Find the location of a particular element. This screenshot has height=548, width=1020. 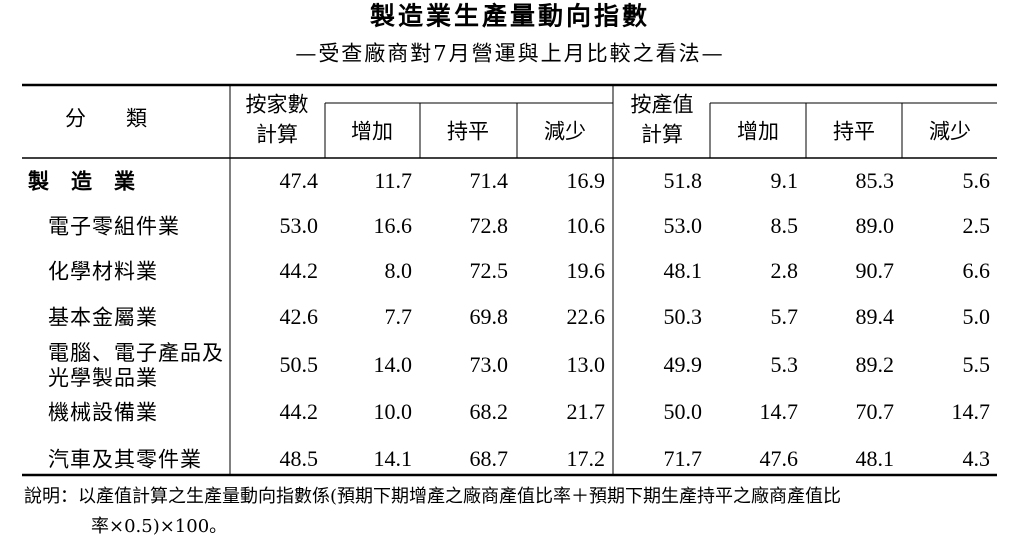

cell-value: 72.8 is located at coordinates (489, 225).